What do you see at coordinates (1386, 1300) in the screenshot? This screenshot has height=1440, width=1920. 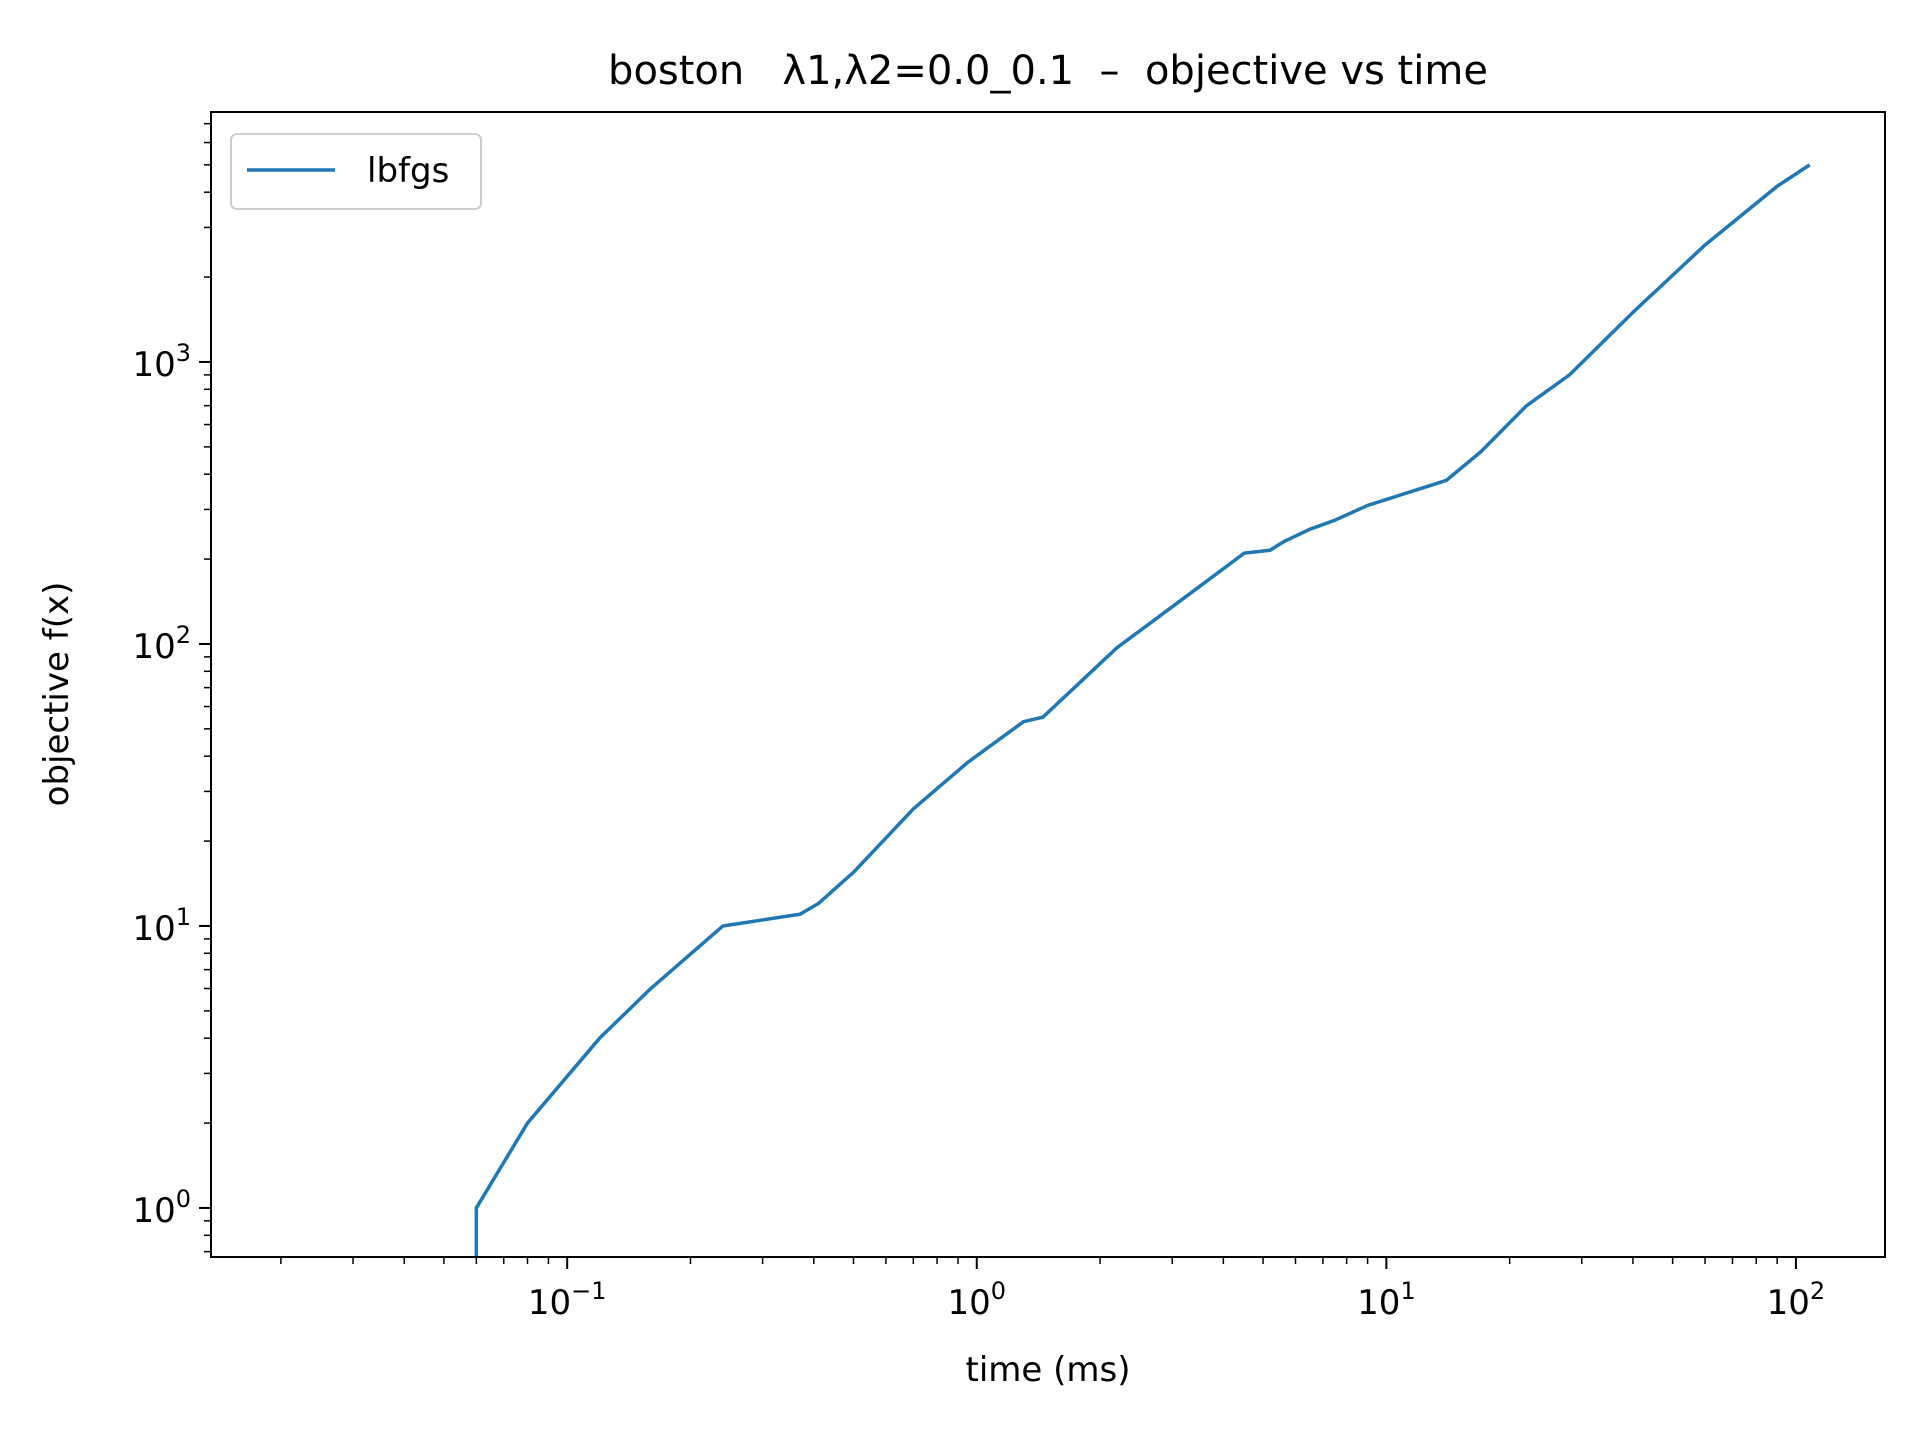 I see `x-tick-label: 10¹` at bounding box center [1386, 1300].